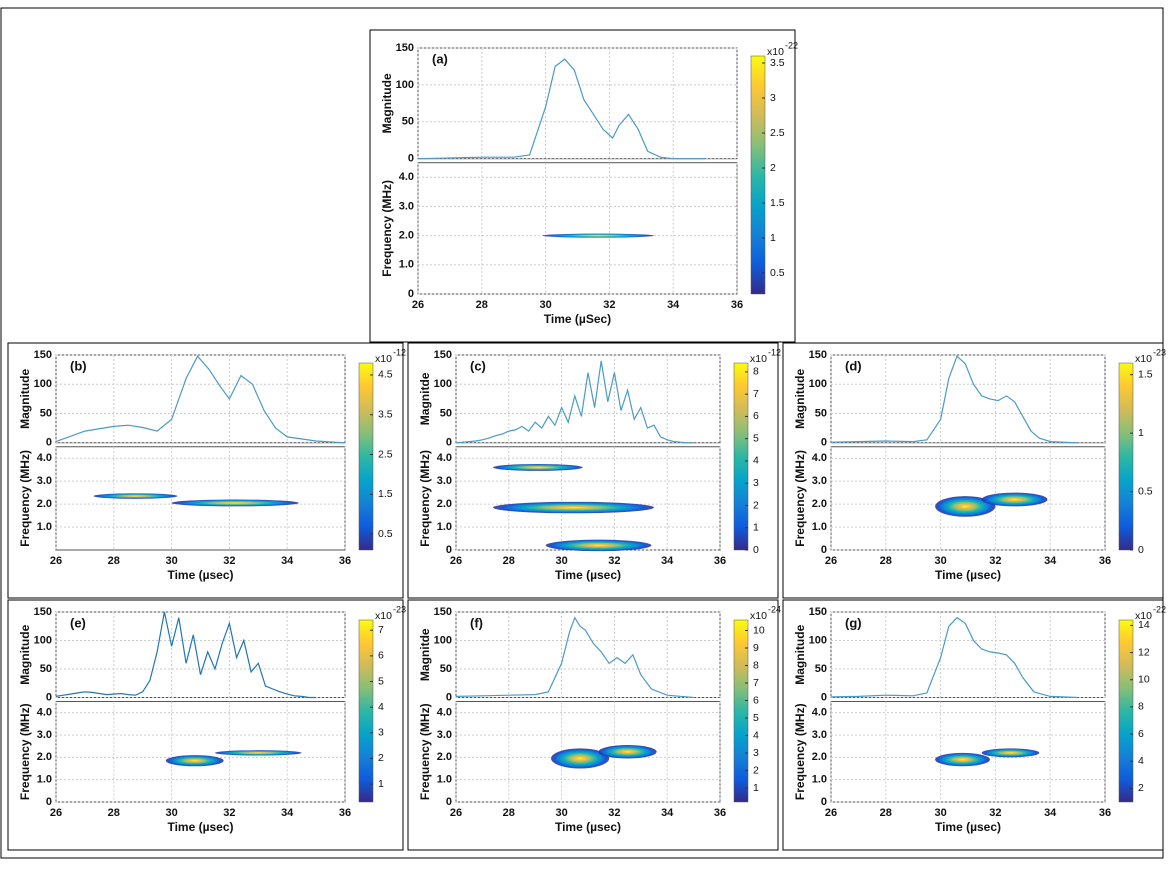 The image size is (1172, 873). I want to click on y-tick-label: 100, so click(43, 640).